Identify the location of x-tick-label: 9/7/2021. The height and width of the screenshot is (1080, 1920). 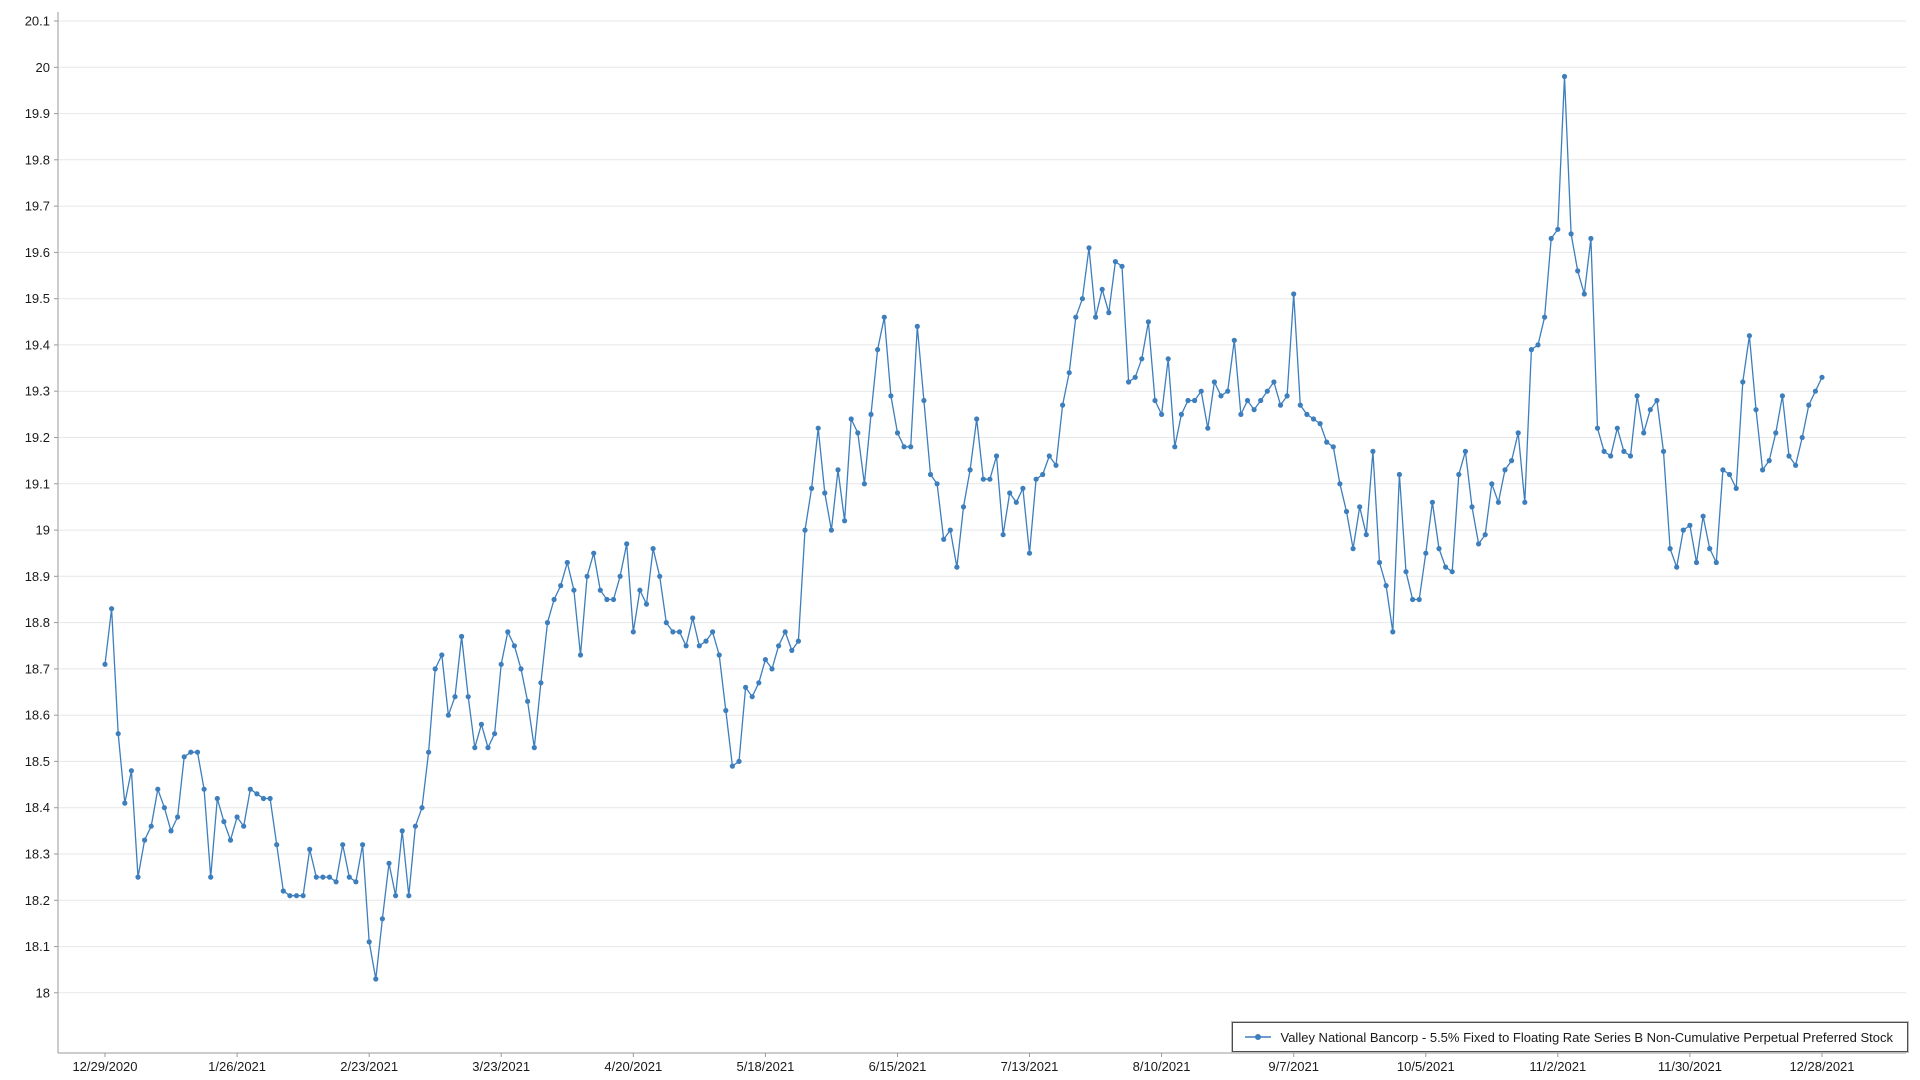
(1293, 1066).